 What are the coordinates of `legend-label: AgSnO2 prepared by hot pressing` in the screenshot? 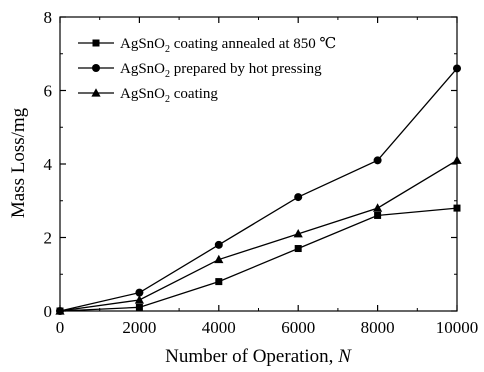 It's located at (221, 70).